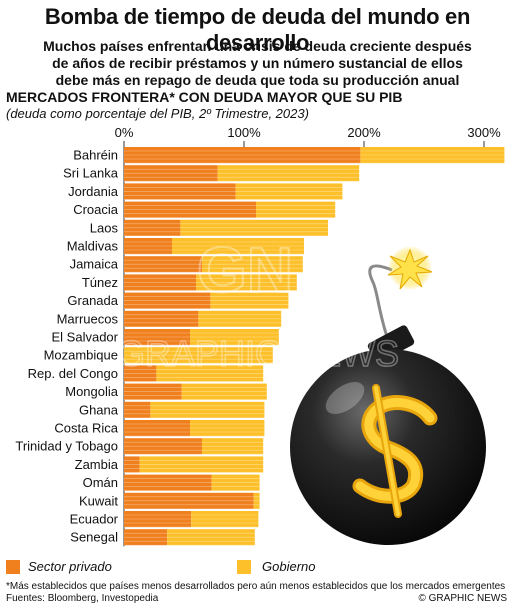 The image size is (515, 610). Describe the element at coordinates (66, 446) in the screenshot. I see `category-label: Trinidad y Tobago` at that location.